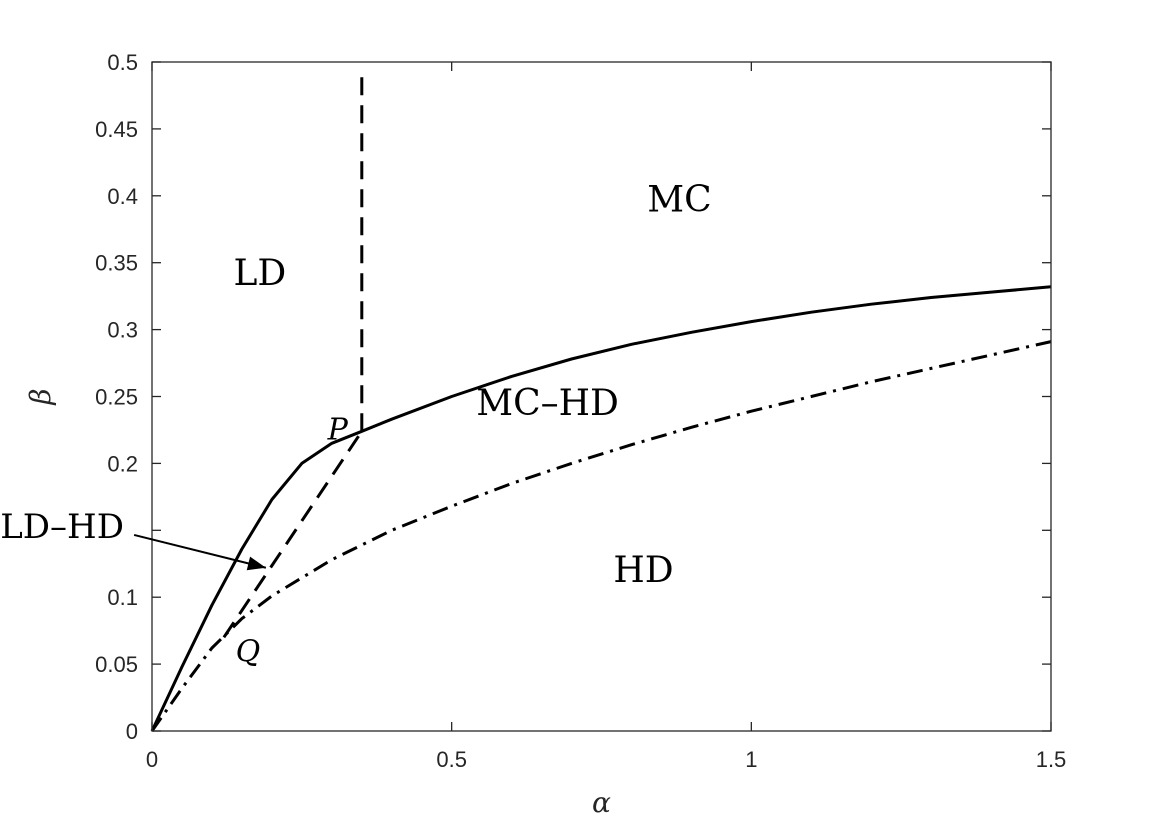 This screenshot has width=1163, height=825. I want to click on annotation-arrow-head, so click(256, 563).